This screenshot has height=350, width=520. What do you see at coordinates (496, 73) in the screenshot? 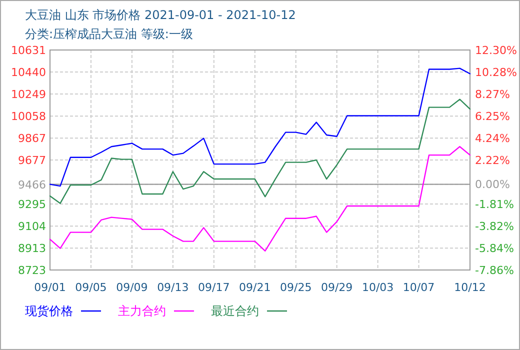
I see `y2-tick-label: 10.28%` at bounding box center [496, 73].